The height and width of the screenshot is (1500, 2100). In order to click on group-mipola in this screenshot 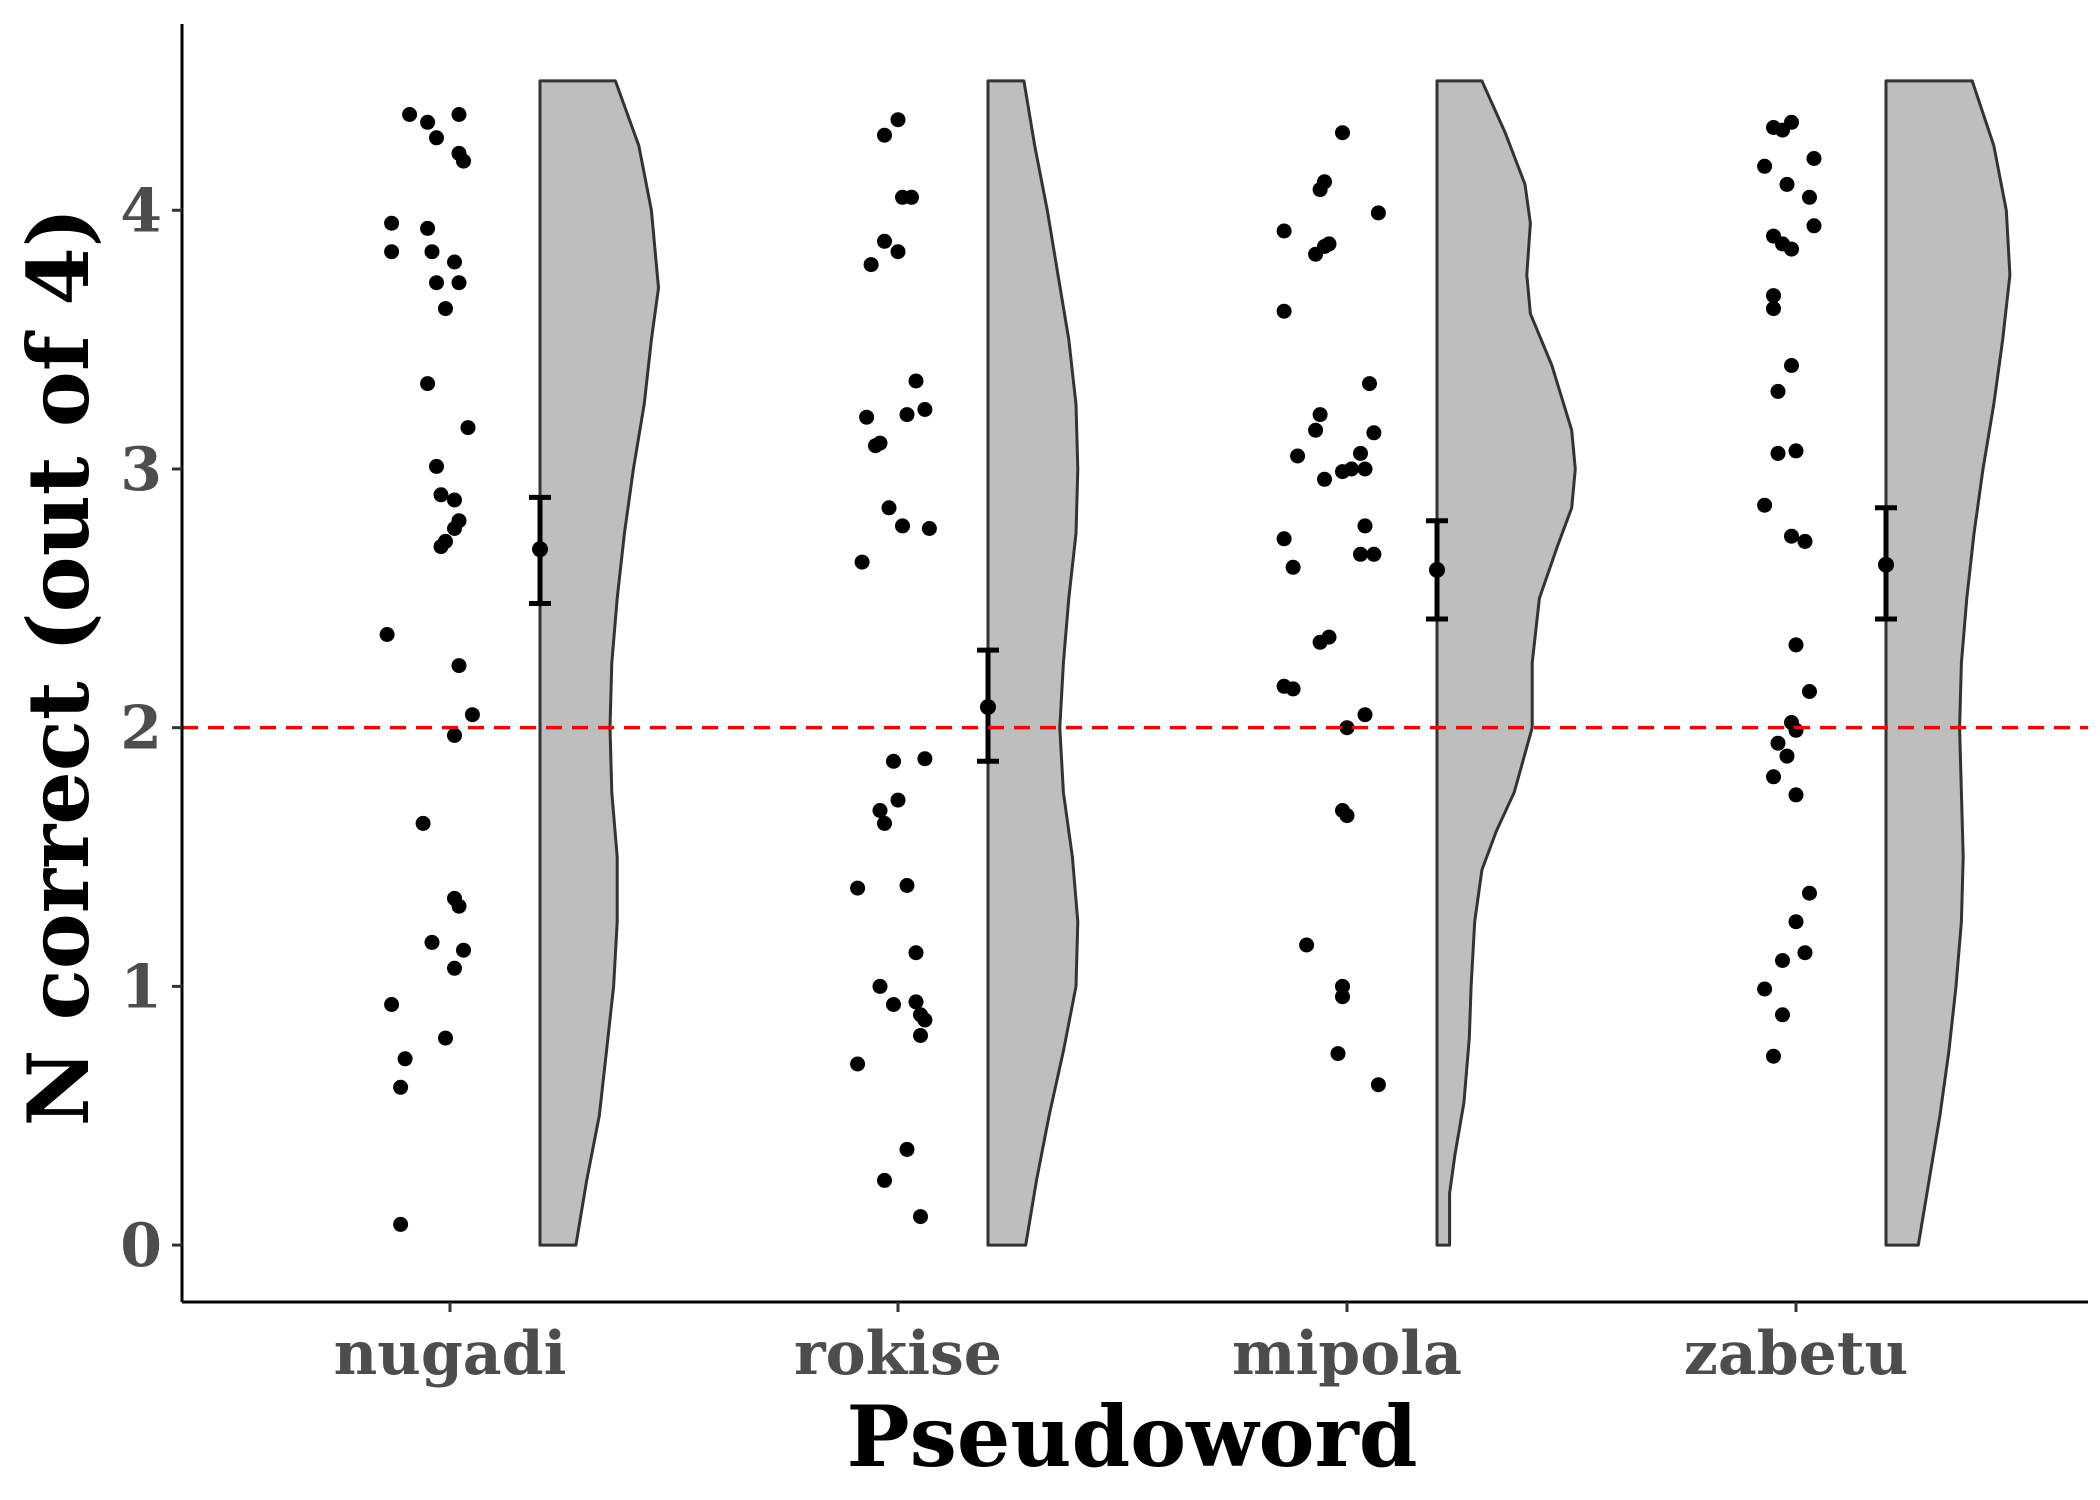, I will do `click(1426, 663)`.